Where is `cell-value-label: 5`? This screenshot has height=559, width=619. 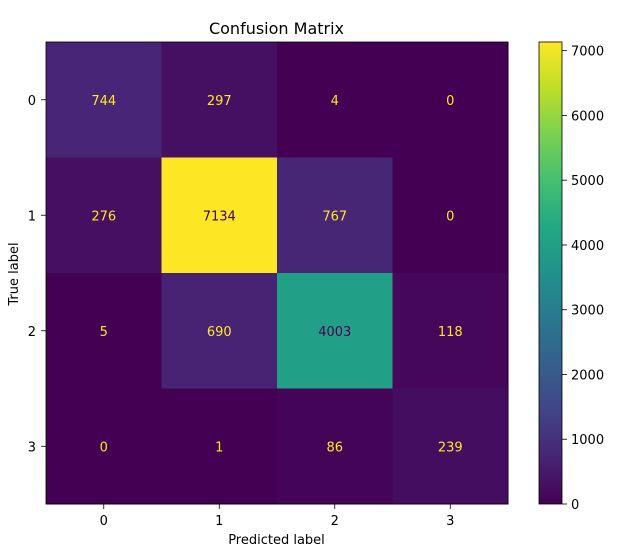
cell-value-label: 5 is located at coordinates (104, 332).